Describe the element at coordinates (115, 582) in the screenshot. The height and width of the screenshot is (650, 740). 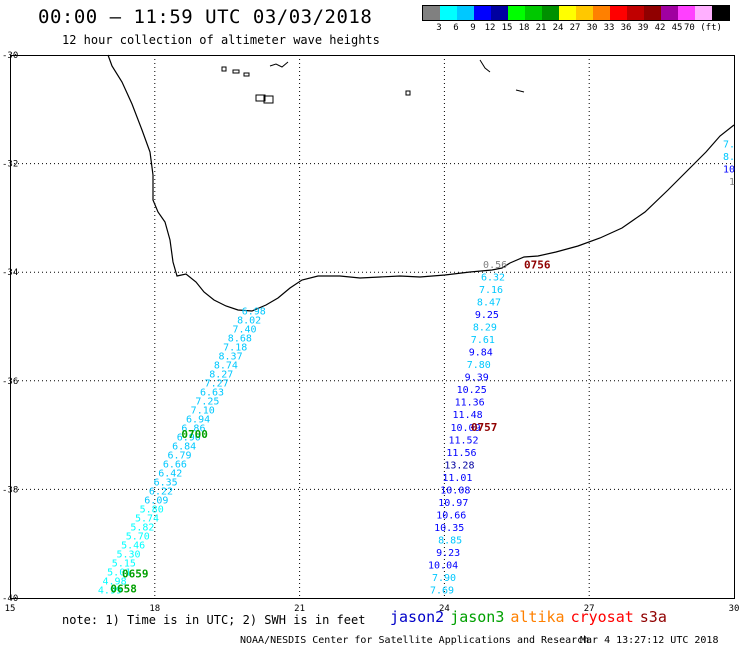
I see `wave-height-label: 4.98` at that location.